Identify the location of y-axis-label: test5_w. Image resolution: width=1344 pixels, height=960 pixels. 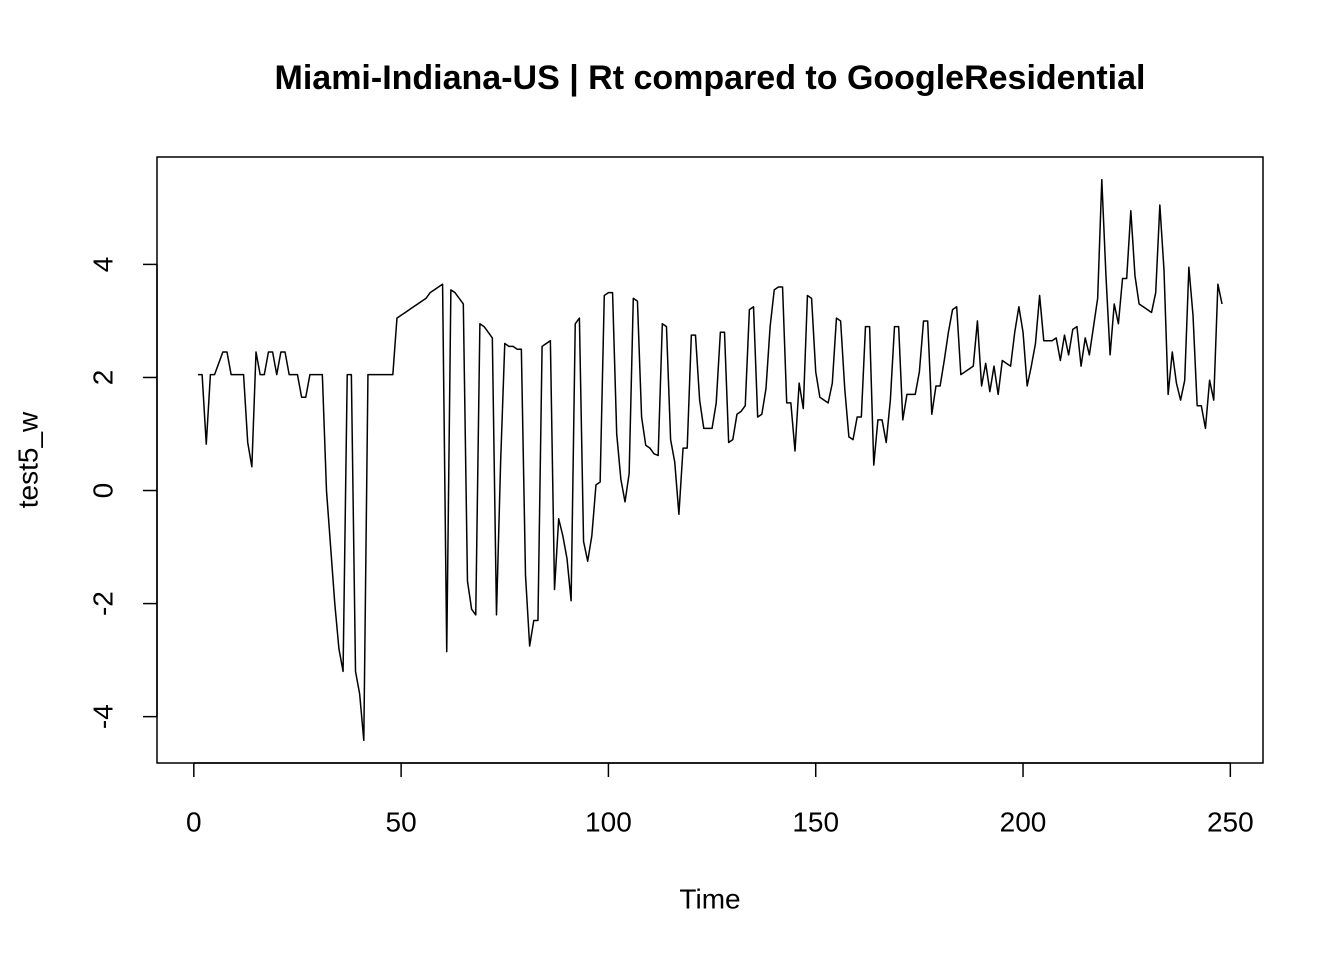
(27, 459).